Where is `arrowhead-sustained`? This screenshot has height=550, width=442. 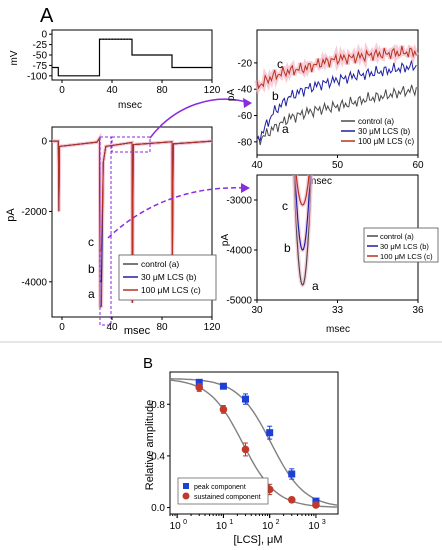 arrowhead-sustained is located at coordinates (247, 103).